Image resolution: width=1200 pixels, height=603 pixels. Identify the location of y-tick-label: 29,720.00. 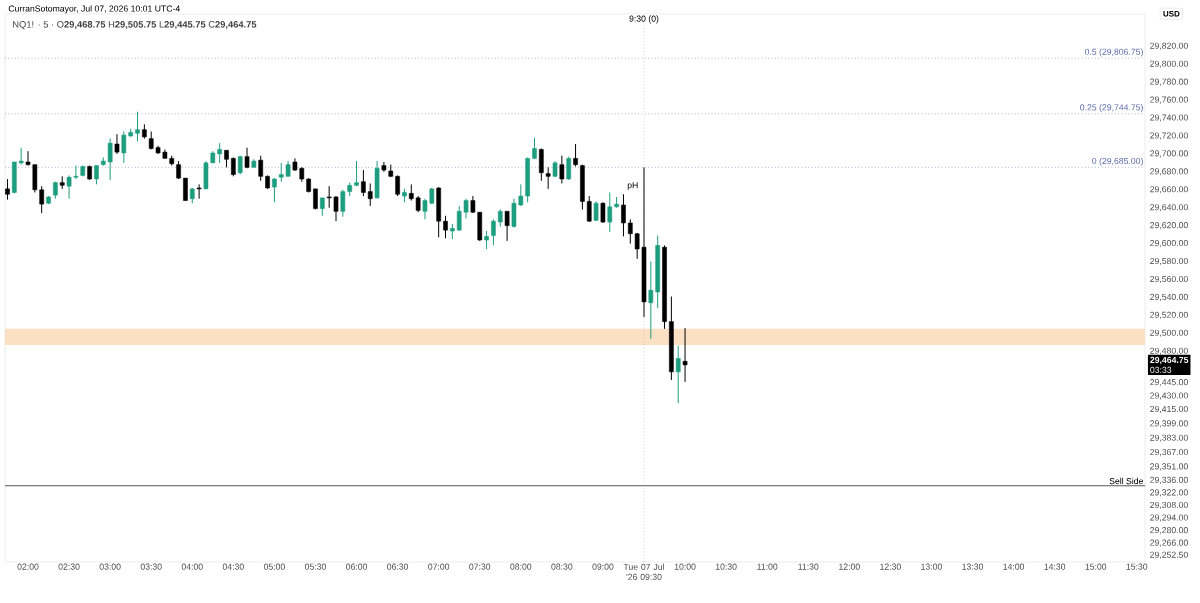
(1169, 136).